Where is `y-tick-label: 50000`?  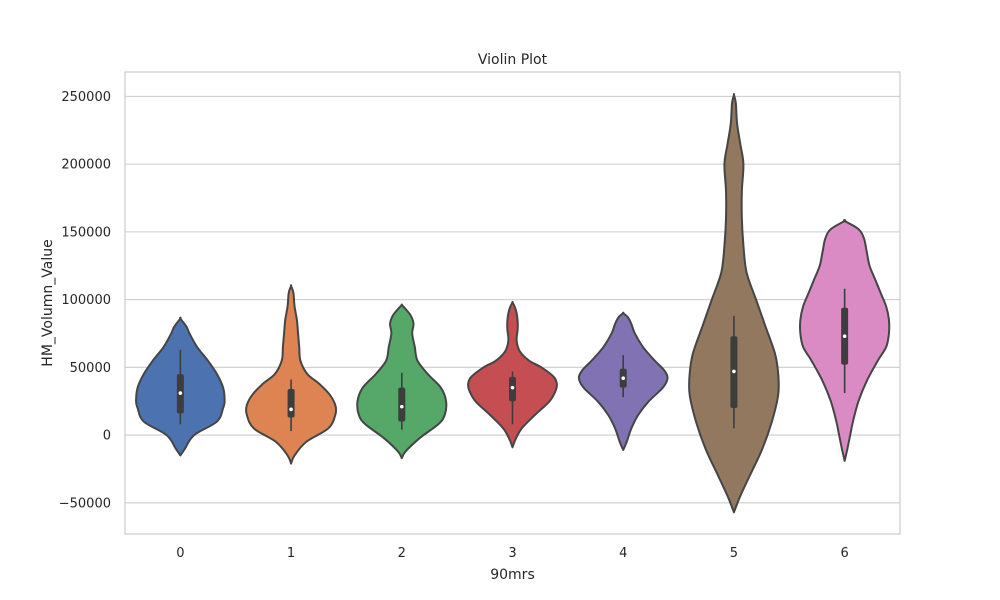 y-tick-label: 50000 is located at coordinates (90, 368).